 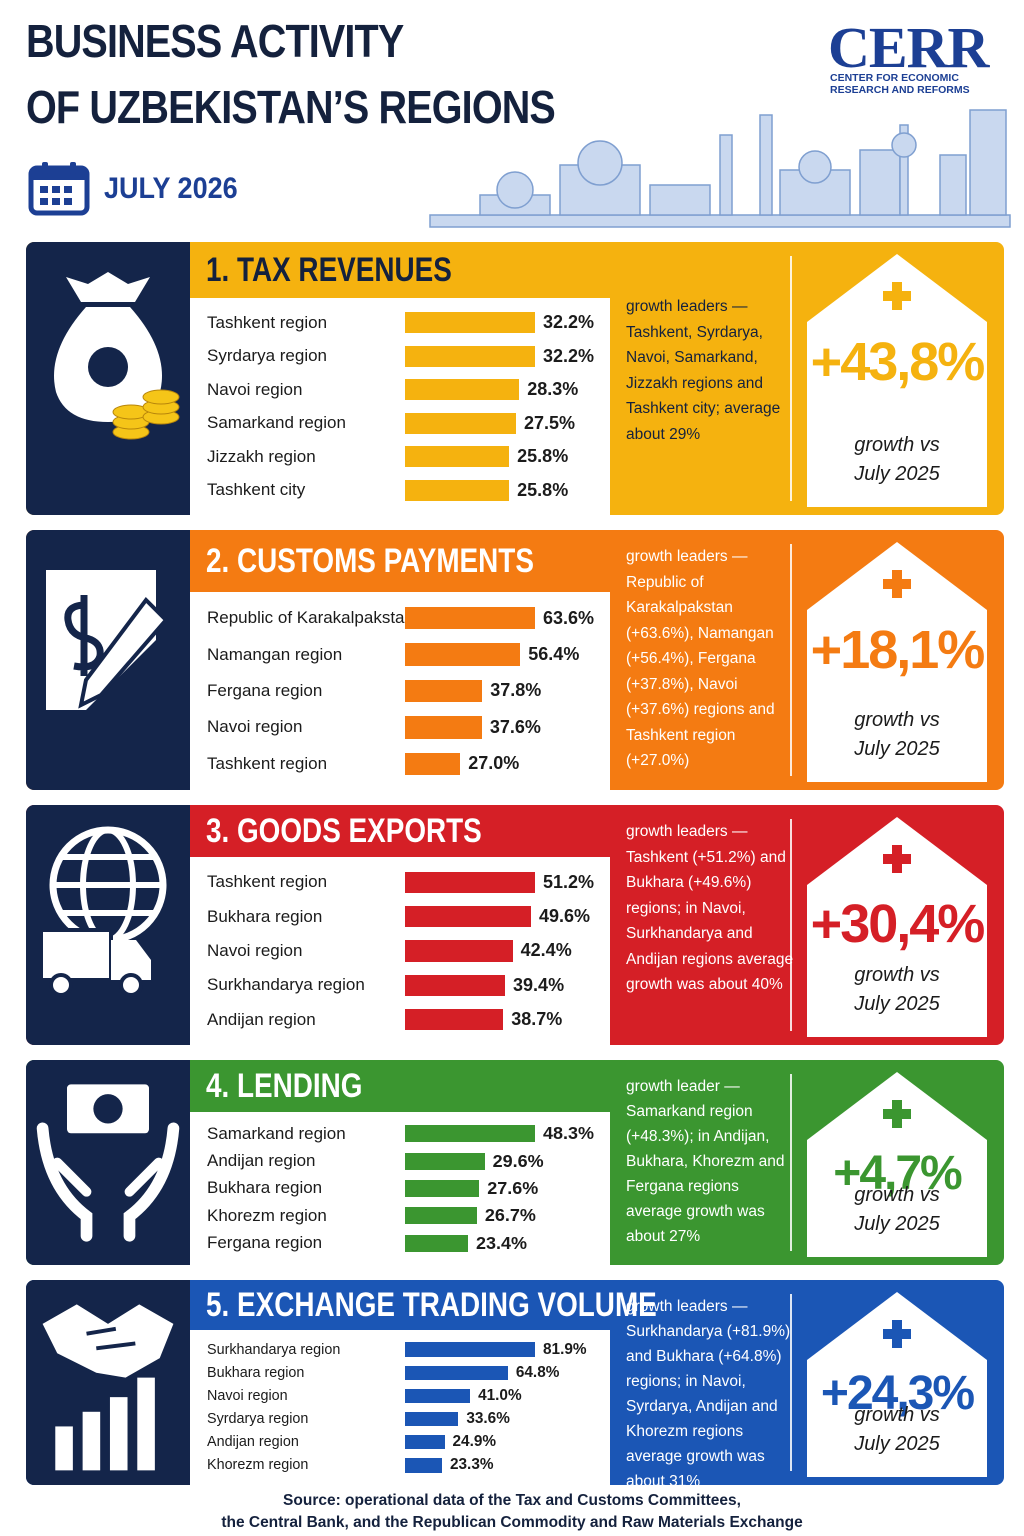 What do you see at coordinates (400, 1419) in the screenshot?
I see `bar-row: Syrdarya region 33.6%` at bounding box center [400, 1419].